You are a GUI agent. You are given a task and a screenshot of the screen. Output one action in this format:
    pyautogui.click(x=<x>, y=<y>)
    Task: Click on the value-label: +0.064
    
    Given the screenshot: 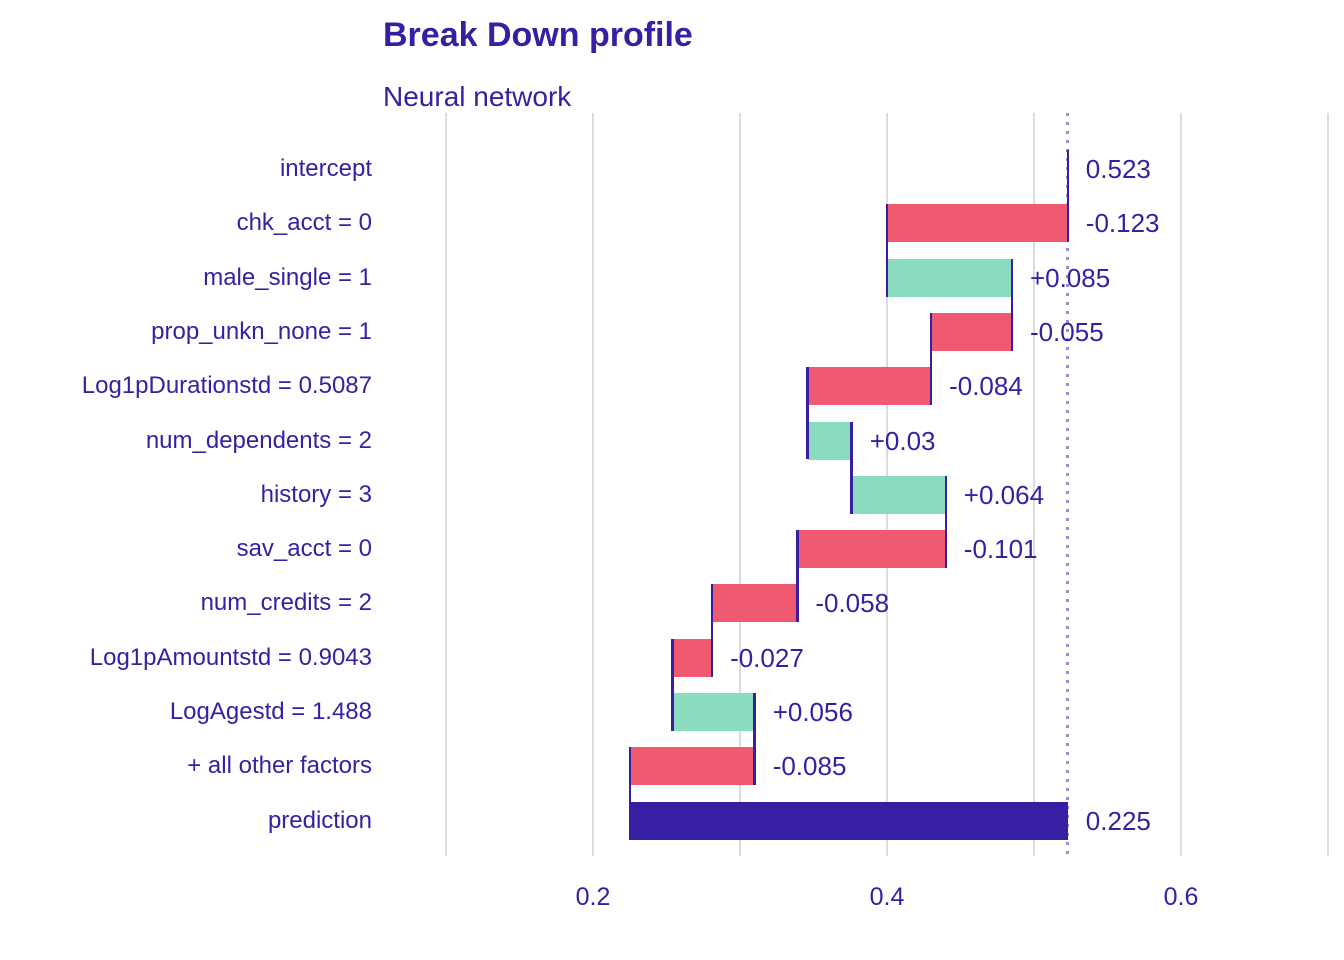 What is the action you would take?
    pyautogui.click(x=1004, y=494)
    